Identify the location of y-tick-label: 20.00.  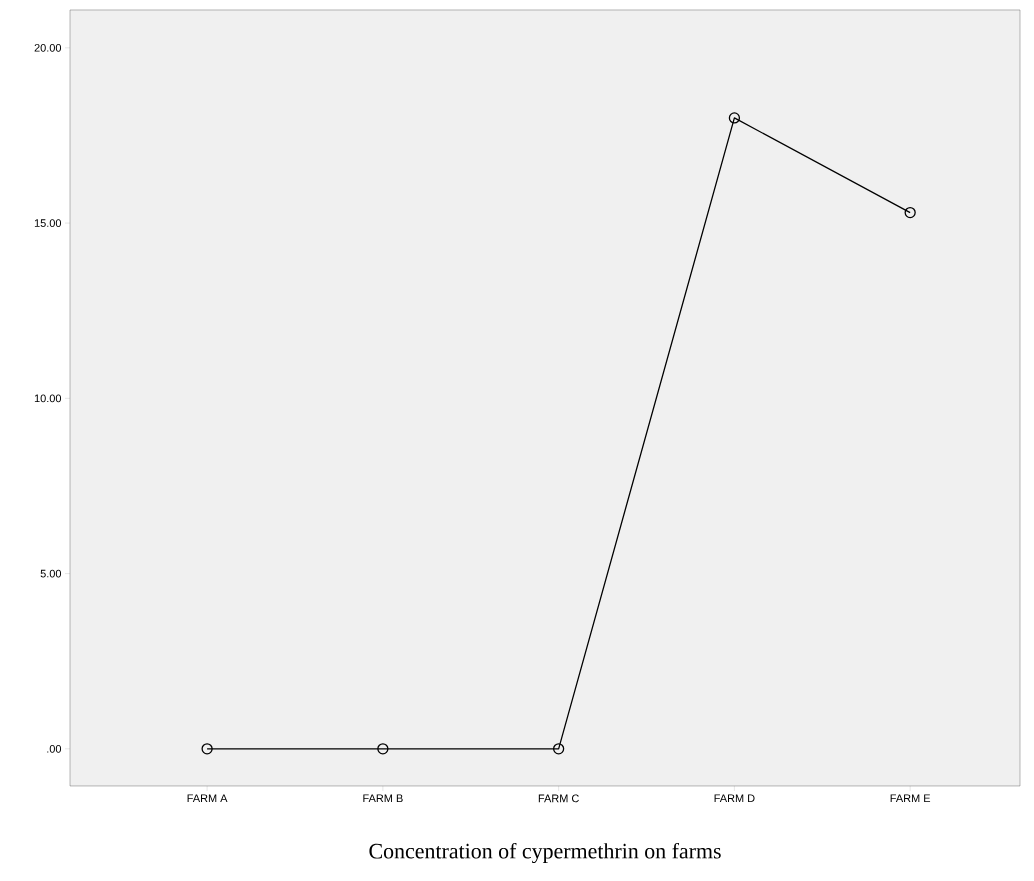
(48, 47).